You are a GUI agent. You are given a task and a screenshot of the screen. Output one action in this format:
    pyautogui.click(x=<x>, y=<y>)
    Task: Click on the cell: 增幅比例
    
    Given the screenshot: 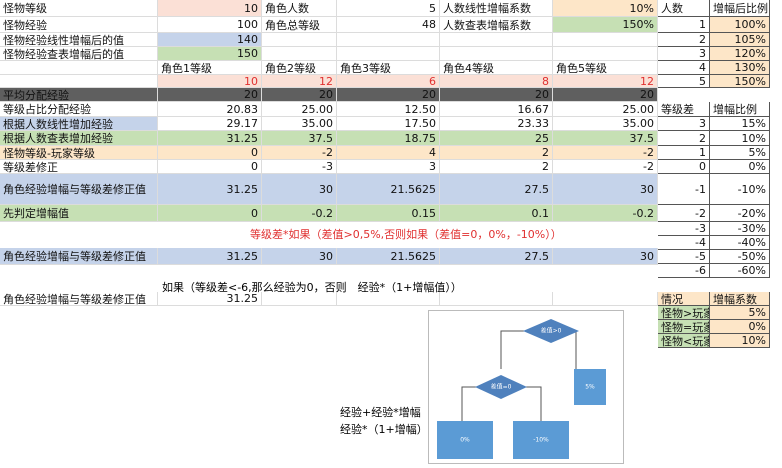 What is the action you would take?
    pyautogui.click(x=740, y=109)
    